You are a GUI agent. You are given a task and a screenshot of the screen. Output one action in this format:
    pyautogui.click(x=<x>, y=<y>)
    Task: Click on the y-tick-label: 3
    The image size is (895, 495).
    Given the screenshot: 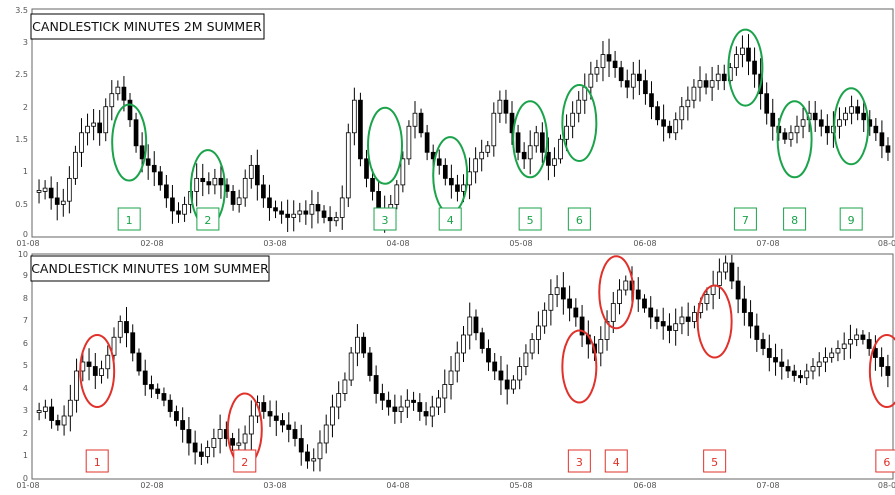 What is the action you would take?
    pyautogui.click(x=25, y=410)
    